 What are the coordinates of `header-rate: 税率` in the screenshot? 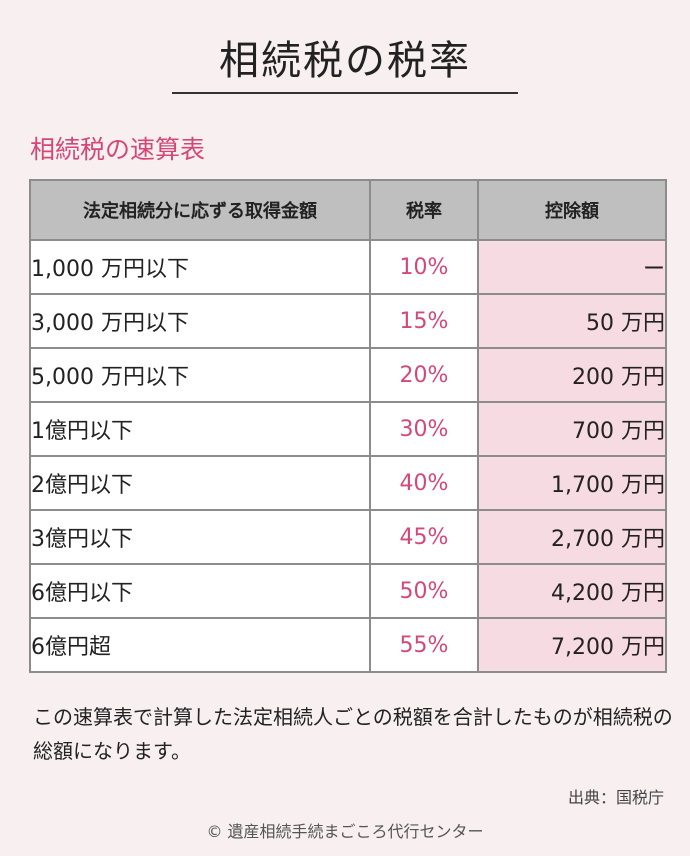 It's located at (424, 210).